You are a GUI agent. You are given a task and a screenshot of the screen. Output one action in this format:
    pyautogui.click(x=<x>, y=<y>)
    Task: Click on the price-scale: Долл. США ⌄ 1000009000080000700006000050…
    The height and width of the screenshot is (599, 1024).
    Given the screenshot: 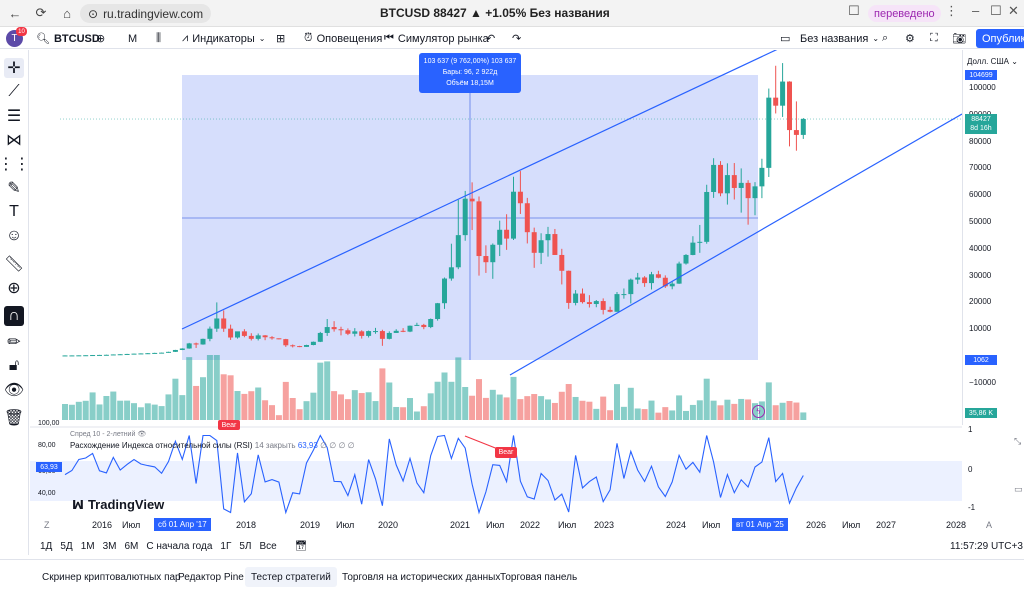 What is the action you would take?
    pyautogui.click(x=993, y=237)
    